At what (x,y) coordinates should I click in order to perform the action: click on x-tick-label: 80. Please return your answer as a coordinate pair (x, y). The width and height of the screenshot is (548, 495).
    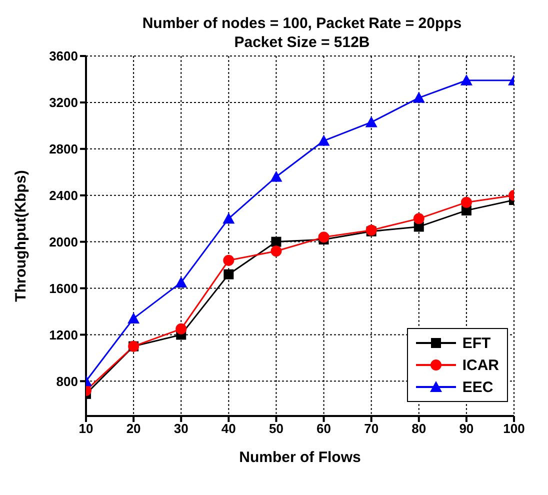
    Looking at the image, I should click on (419, 428).